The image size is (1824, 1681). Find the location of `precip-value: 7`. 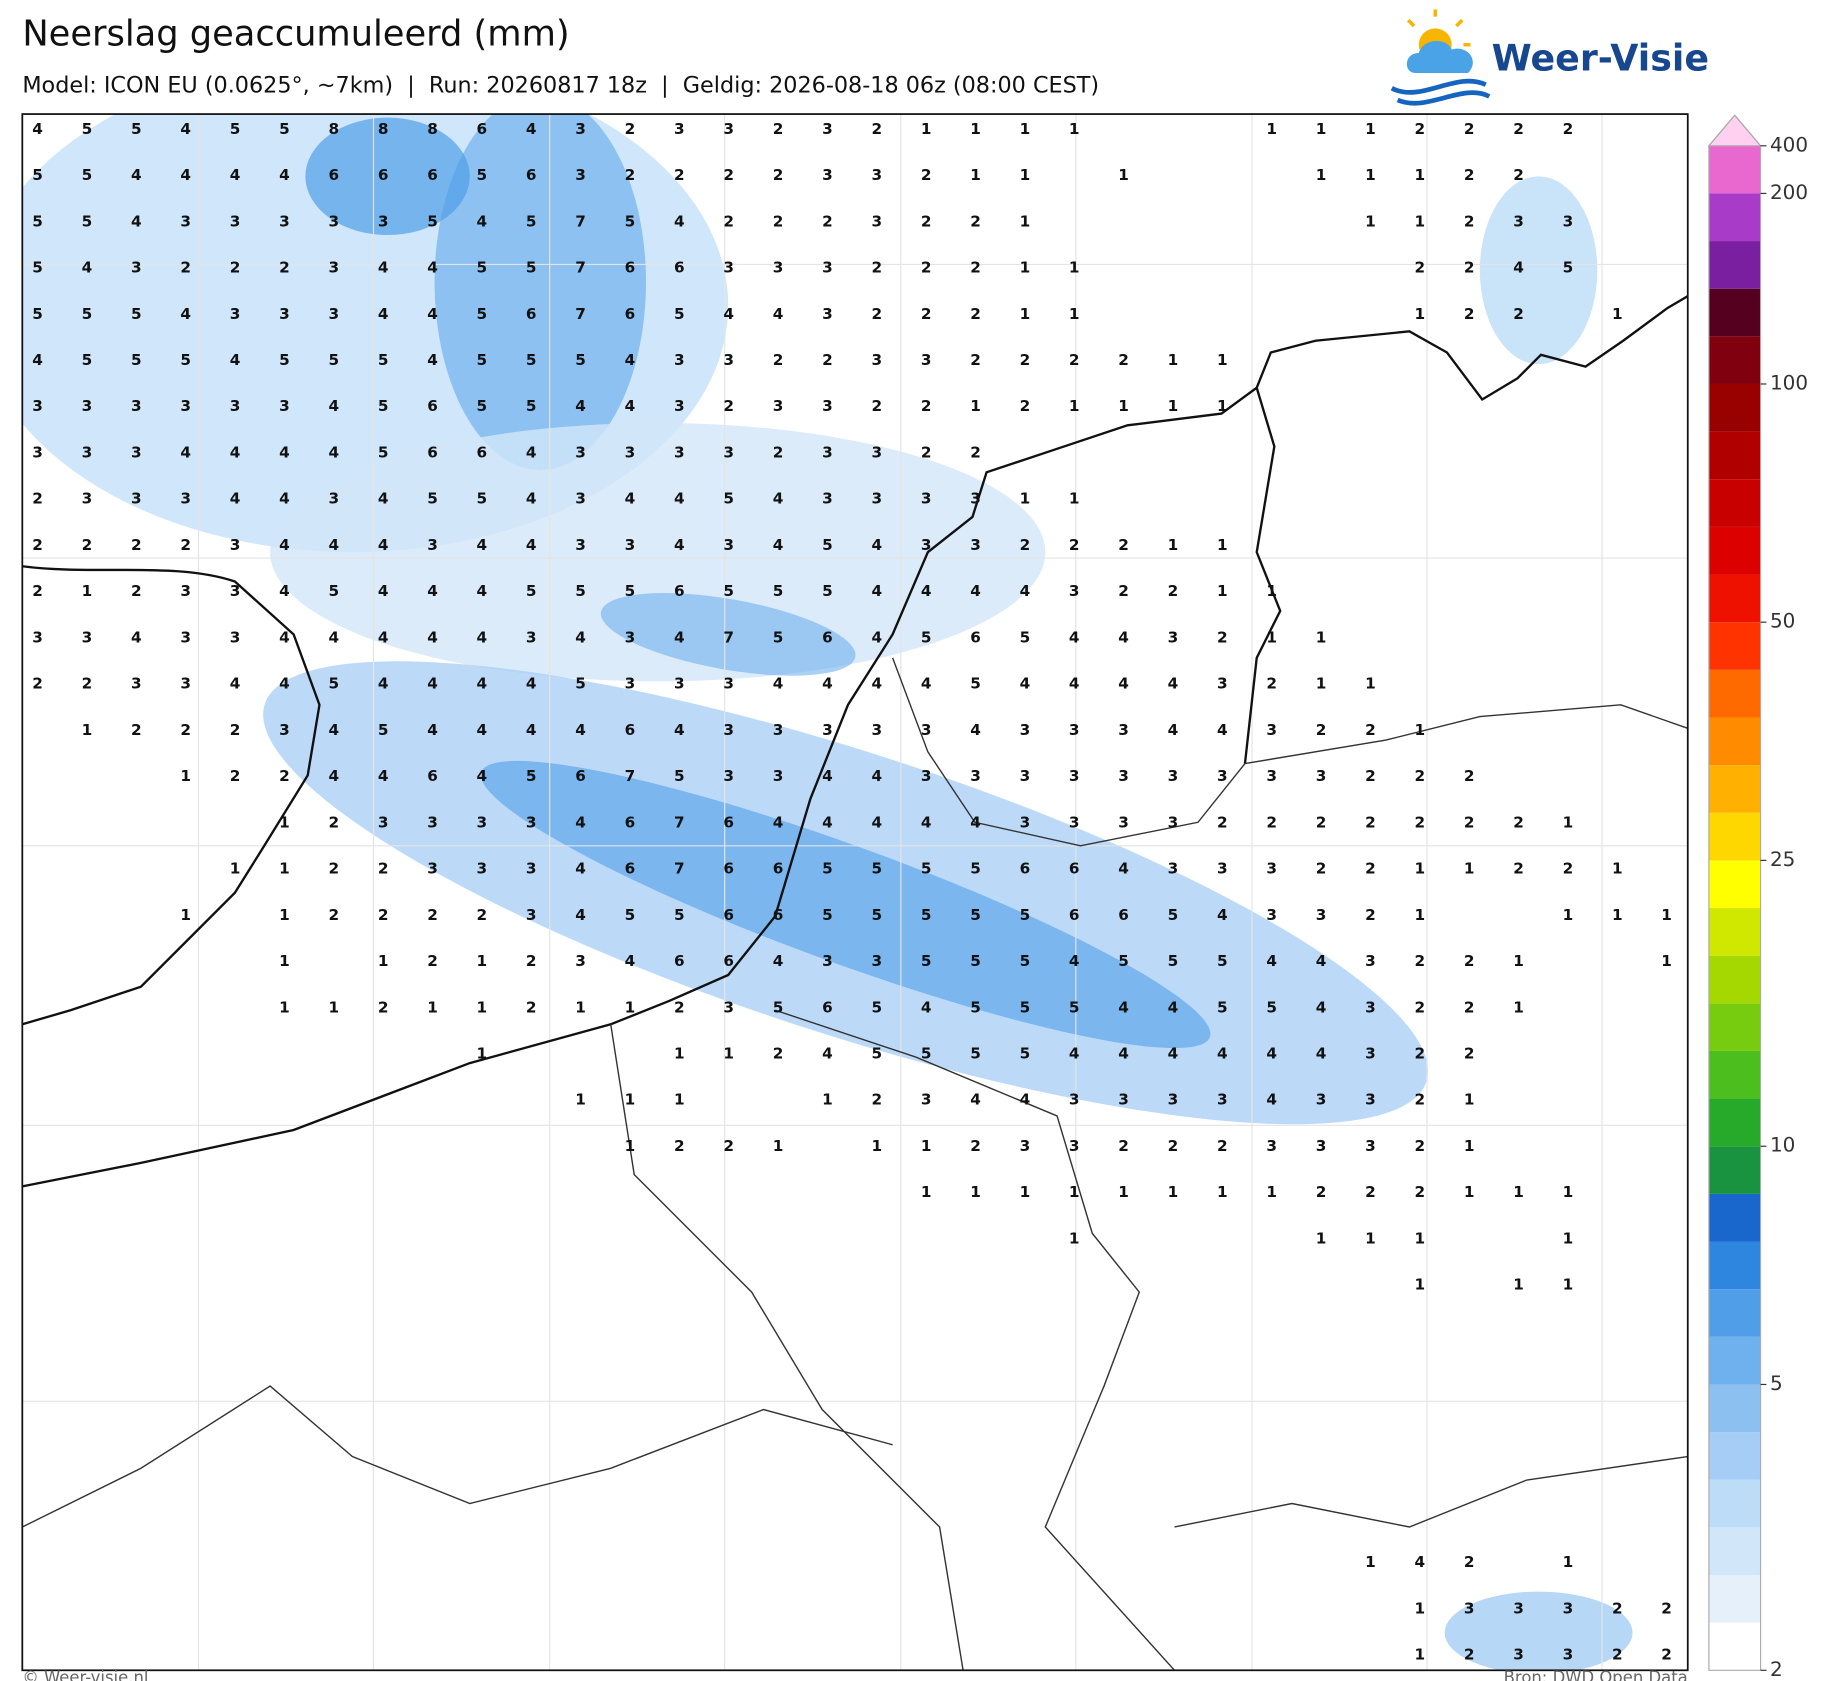

precip-value: 7 is located at coordinates (728, 637).